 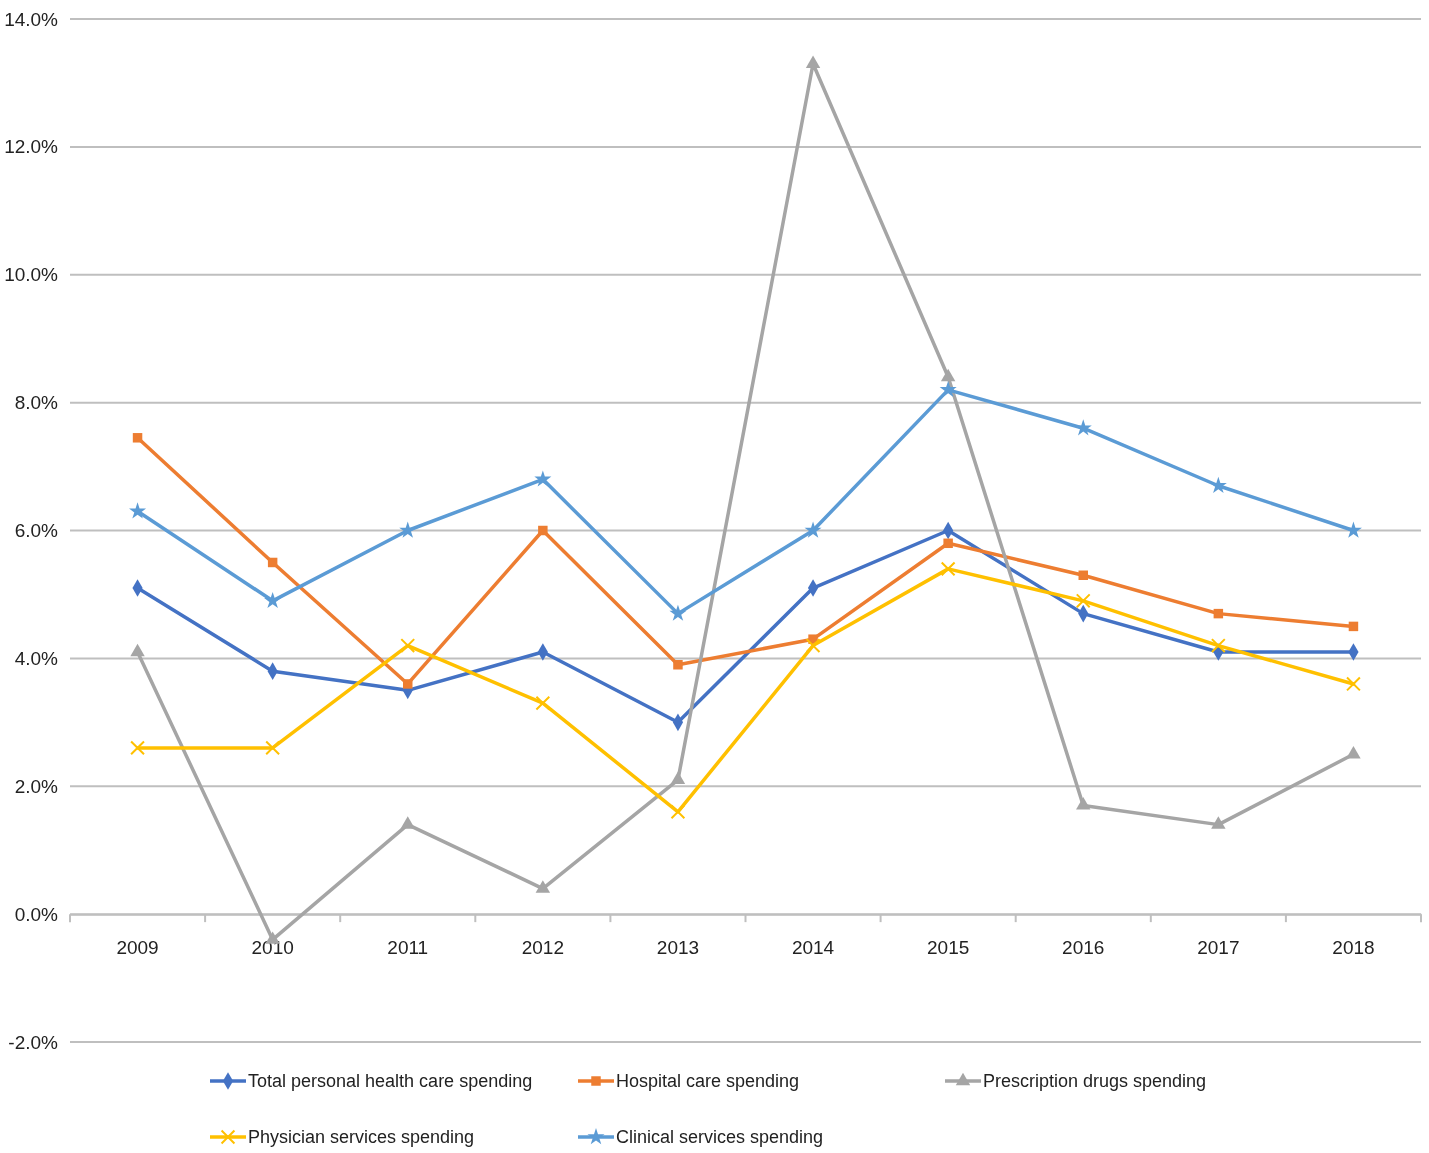 I want to click on x-tick-label: 2009, so click(x=137, y=947).